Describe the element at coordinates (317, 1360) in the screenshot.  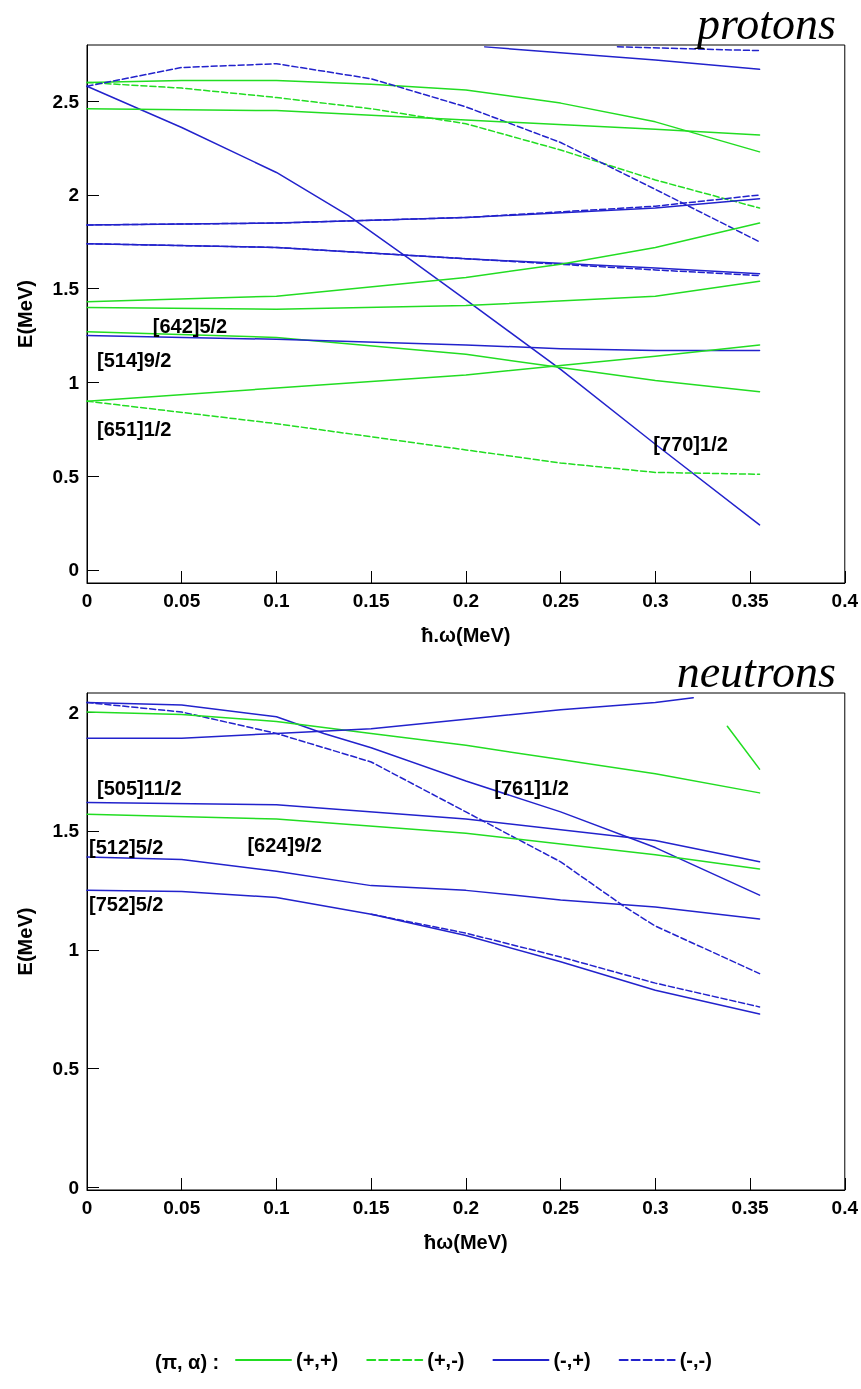
I see `legend-label: (+,+)` at that location.